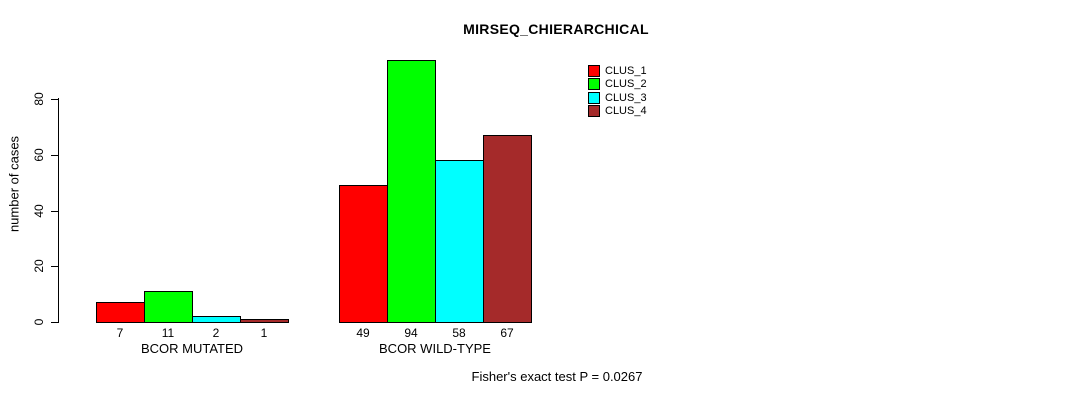 This screenshot has height=400, width=1090. I want to click on legend-label: CLUS_4, so click(626, 111).